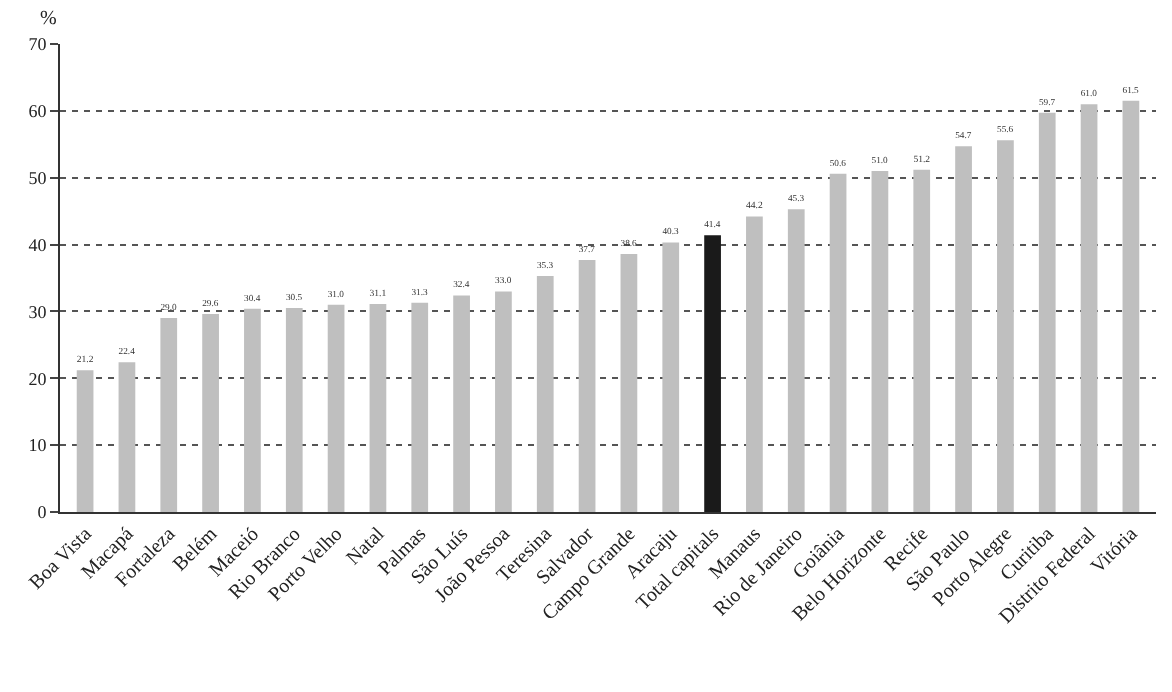  What do you see at coordinates (48, 19) in the screenshot?
I see `y-axis-title: %` at bounding box center [48, 19].